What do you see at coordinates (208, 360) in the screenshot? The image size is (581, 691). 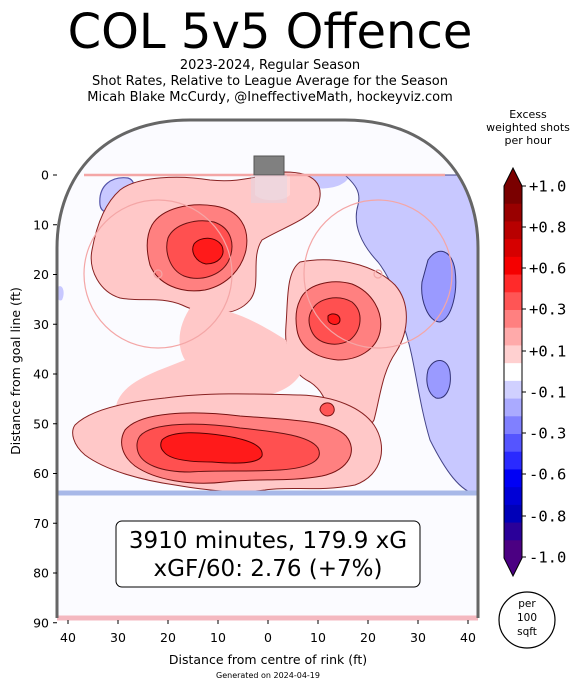 I see `contour-red-connector` at bounding box center [208, 360].